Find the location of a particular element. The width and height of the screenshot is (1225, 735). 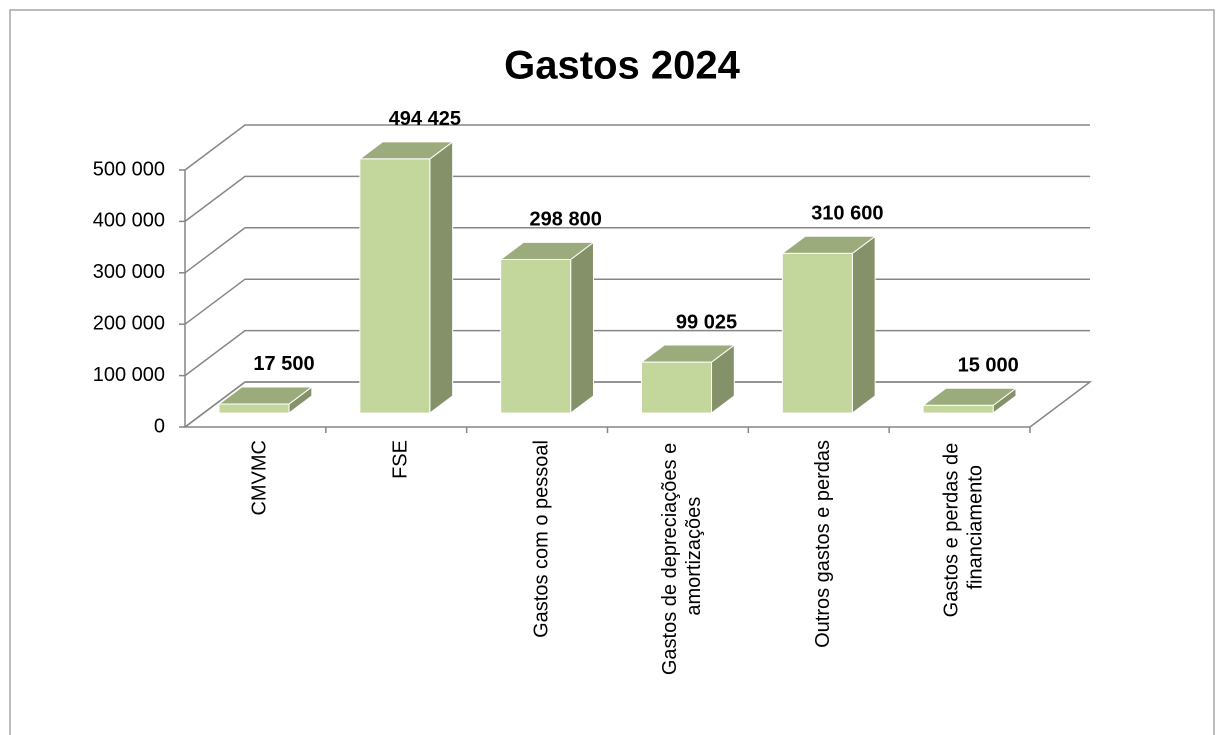

x-tick-label: Gastos de depreciações e amortizações is located at coordinates (682, 556).